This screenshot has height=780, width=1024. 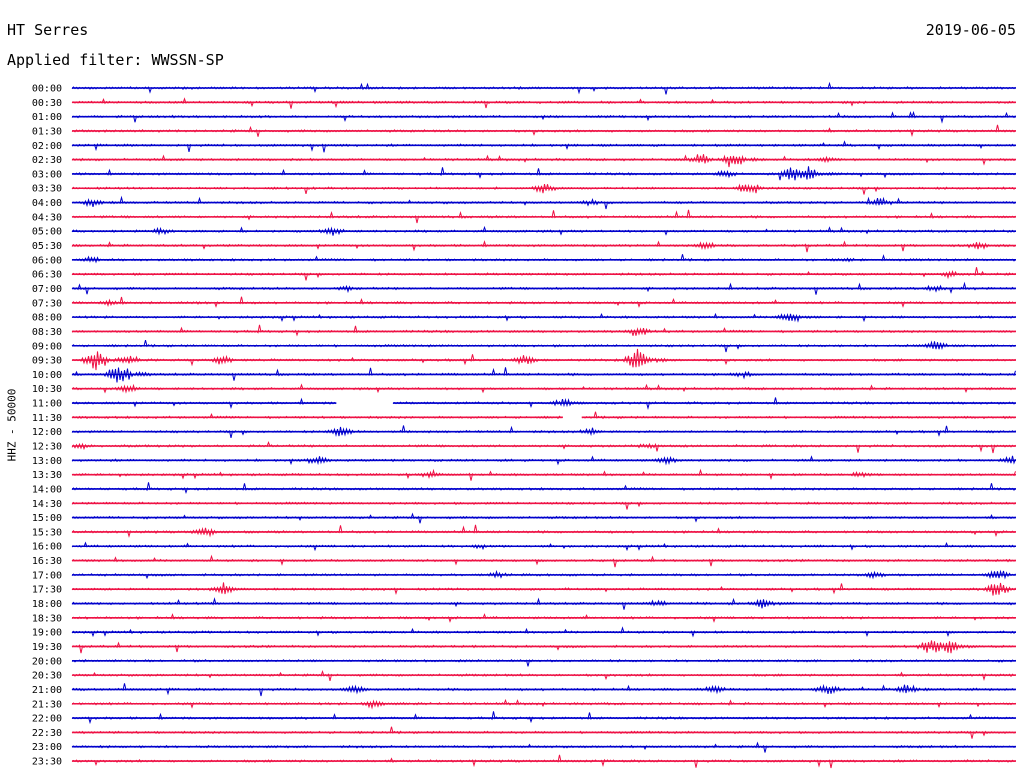 What do you see at coordinates (47, 389) in the screenshot?
I see `time-label: 10:30` at bounding box center [47, 389].